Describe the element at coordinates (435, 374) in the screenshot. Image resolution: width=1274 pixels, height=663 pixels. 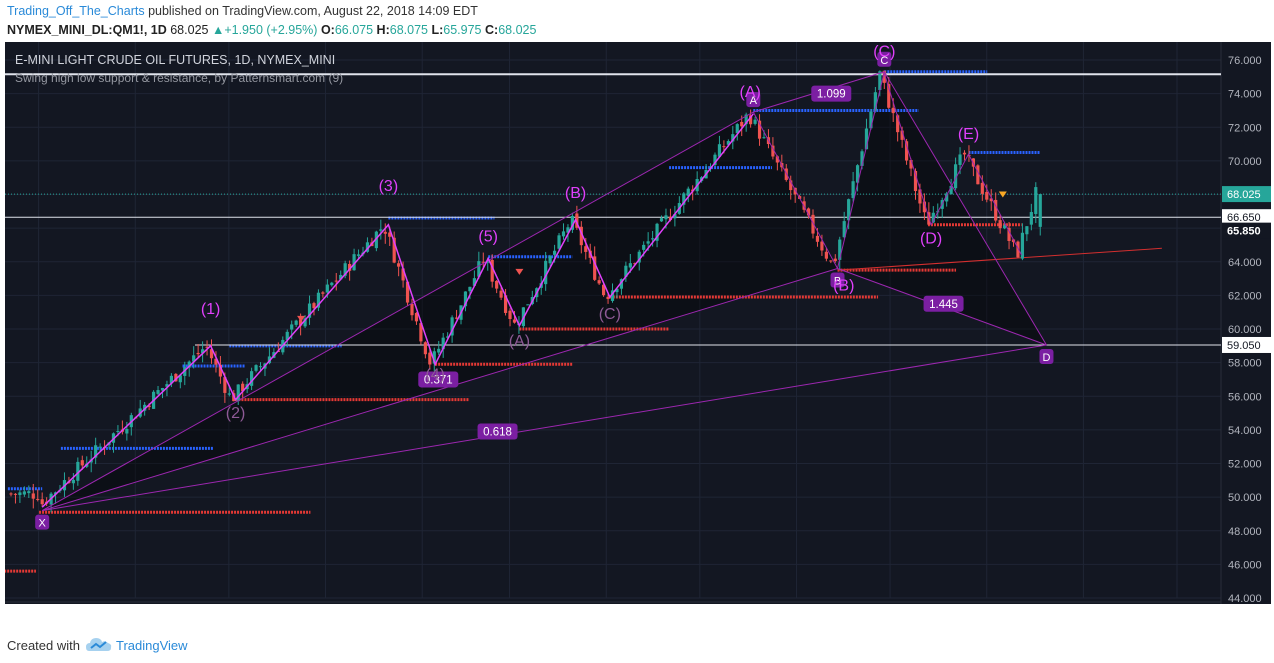
I see `wave-label: (4)` at that location.